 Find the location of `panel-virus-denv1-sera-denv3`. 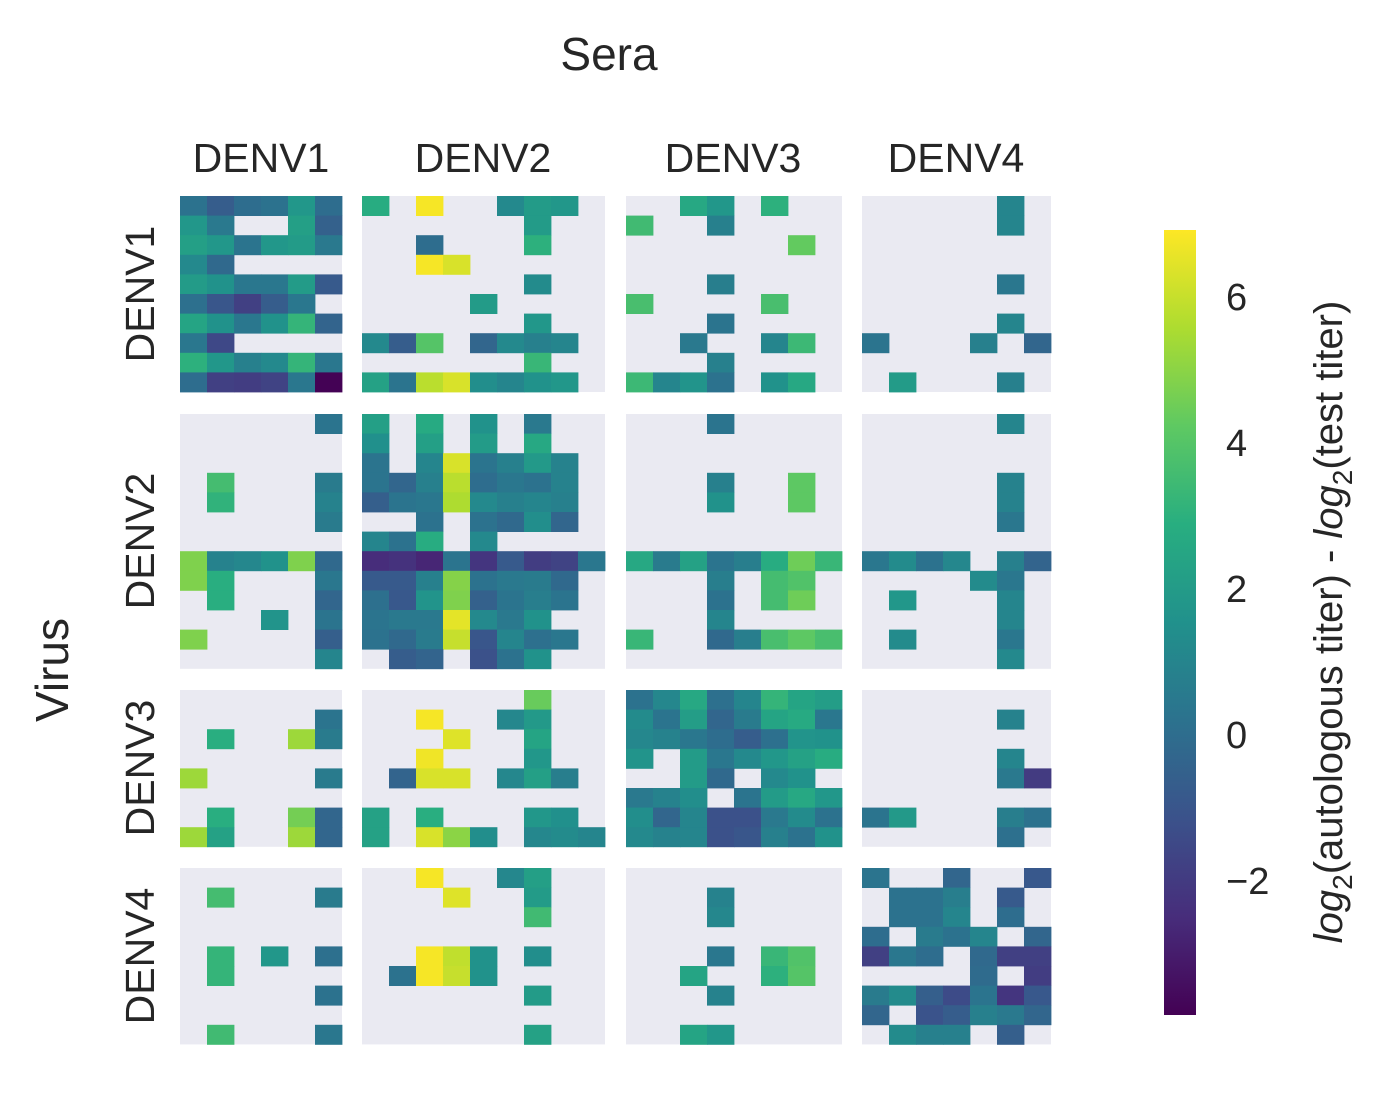

panel-virus-denv1-sera-denv3 is located at coordinates (734, 294).